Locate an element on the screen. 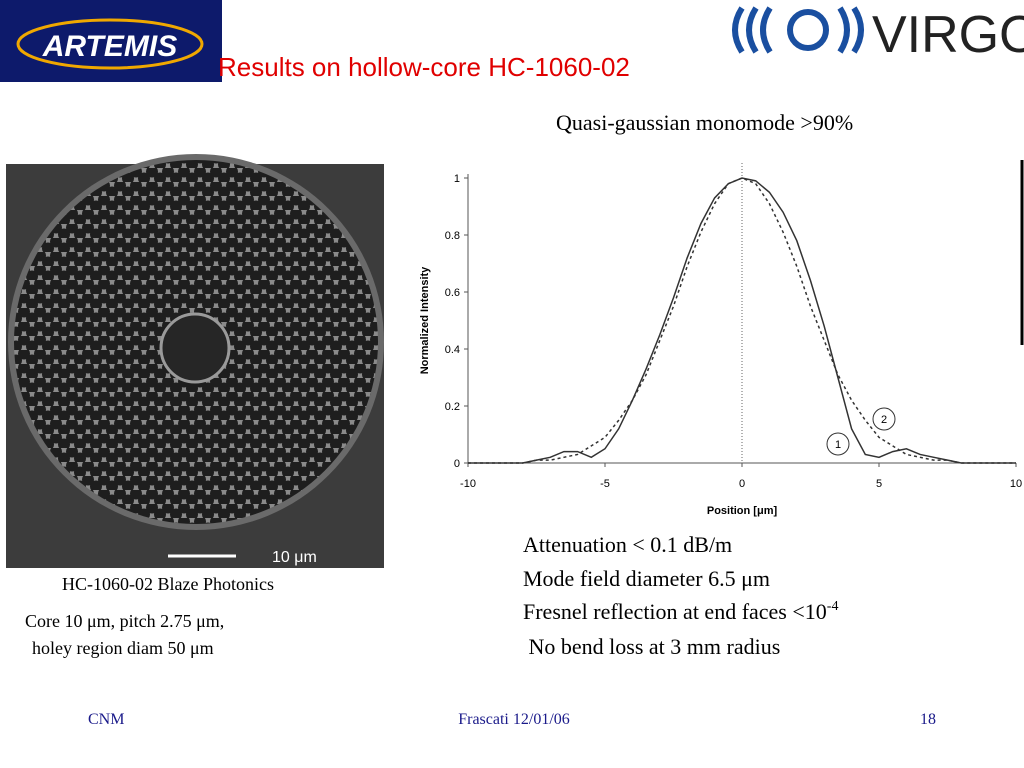 This screenshot has width=1024, height=768. y-tick-label: 0.8 is located at coordinates (452, 236).